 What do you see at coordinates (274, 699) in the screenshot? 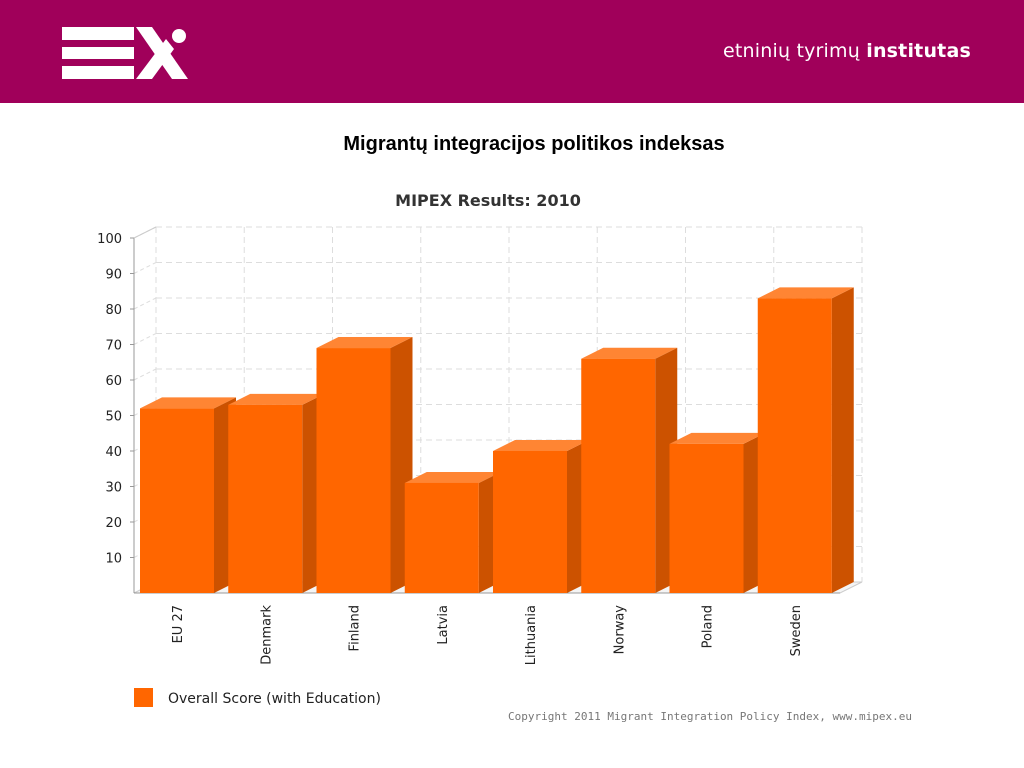
I see `legend-label: Overall Score (with Education)` at bounding box center [274, 699].